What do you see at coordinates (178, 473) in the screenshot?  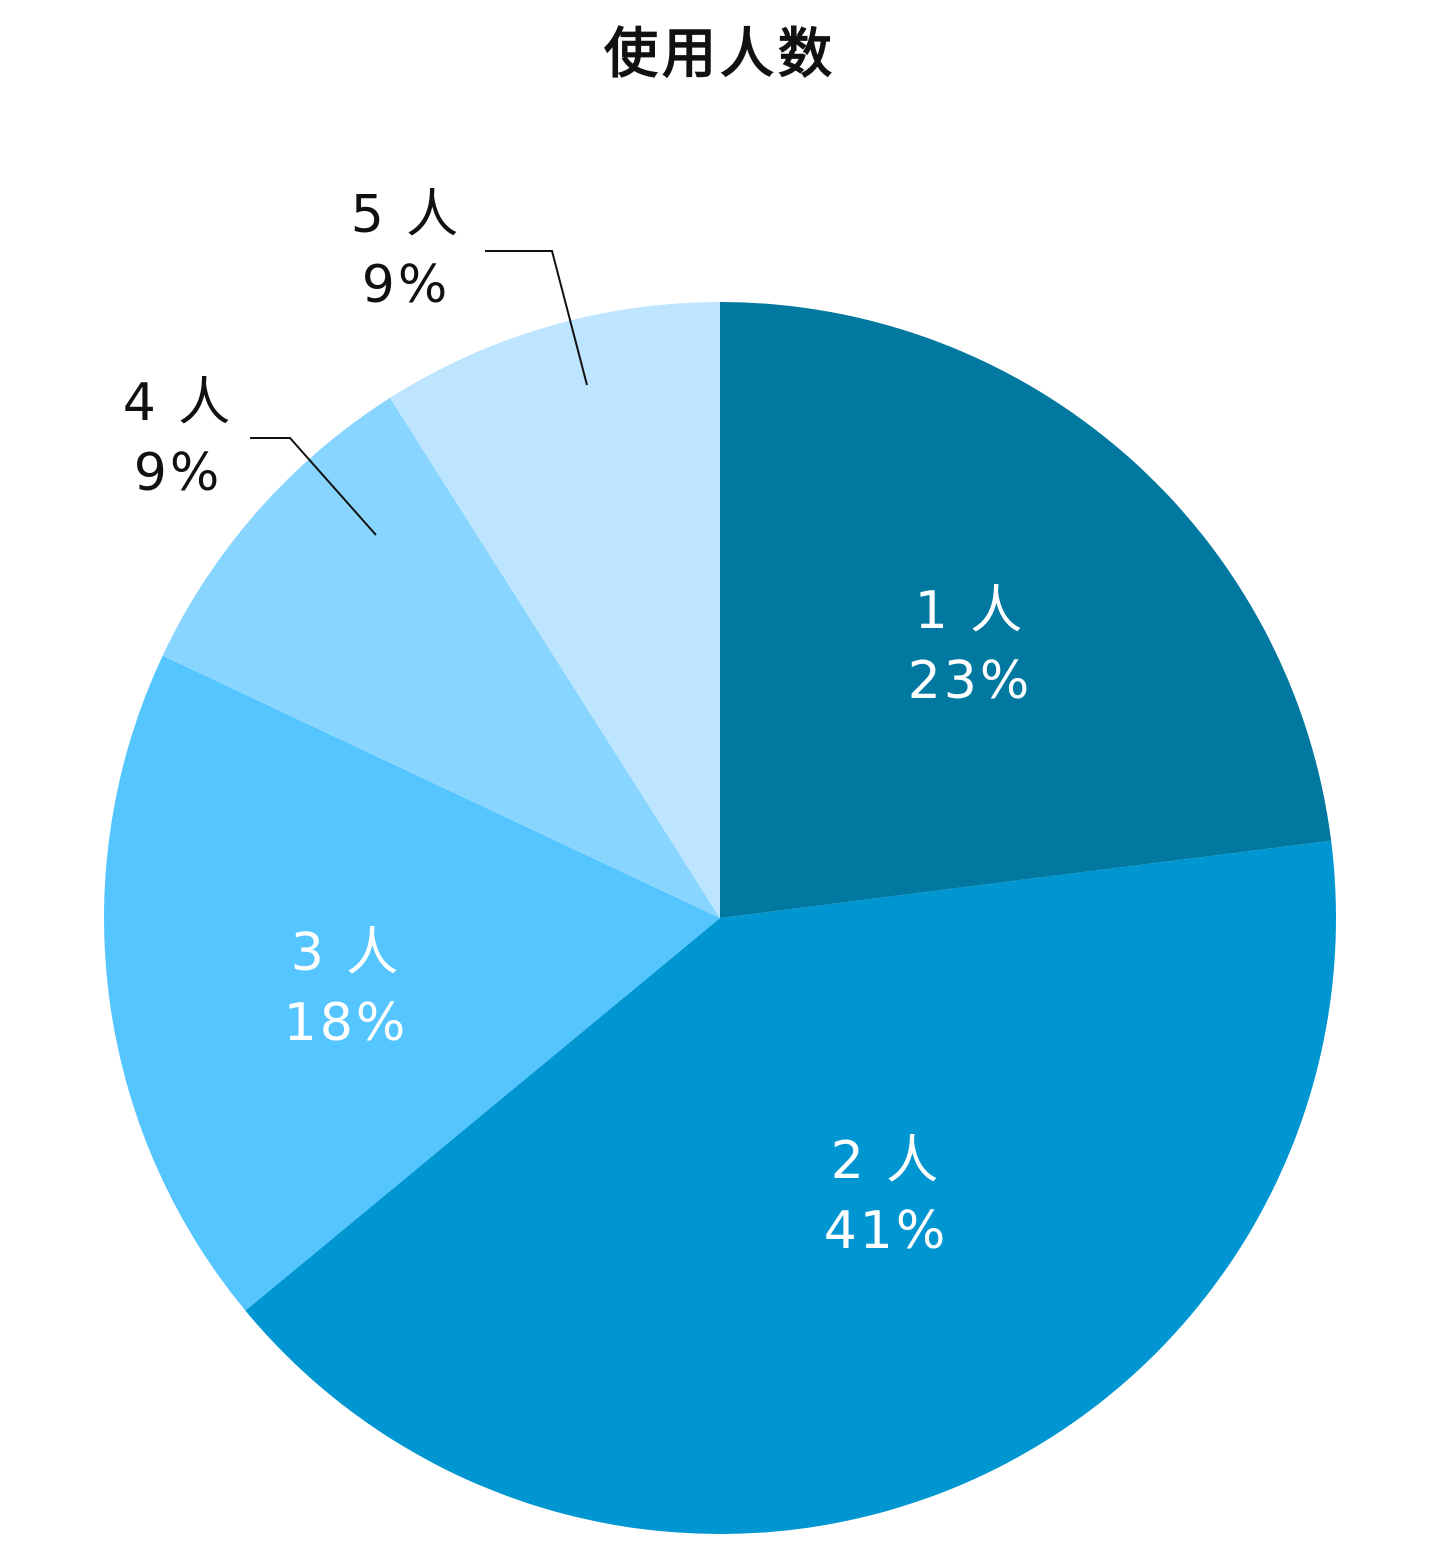 I see `slice-value-label-4: 9%` at bounding box center [178, 473].